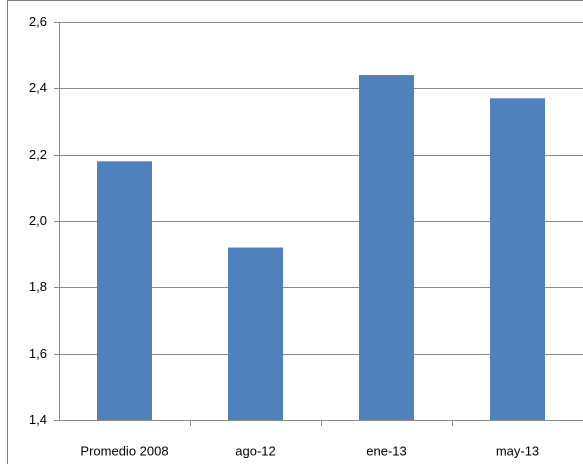 This screenshot has width=583, height=464. Describe the element at coordinates (38, 353) in the screenshot. I see `y-tick-label: 1,6` at that location.